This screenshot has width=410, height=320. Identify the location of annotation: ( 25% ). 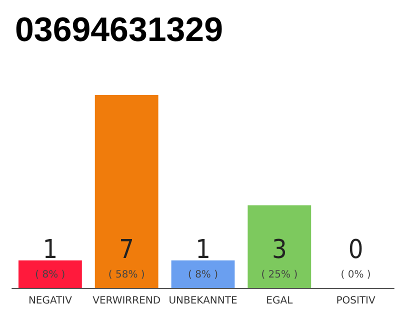
(279, 275).